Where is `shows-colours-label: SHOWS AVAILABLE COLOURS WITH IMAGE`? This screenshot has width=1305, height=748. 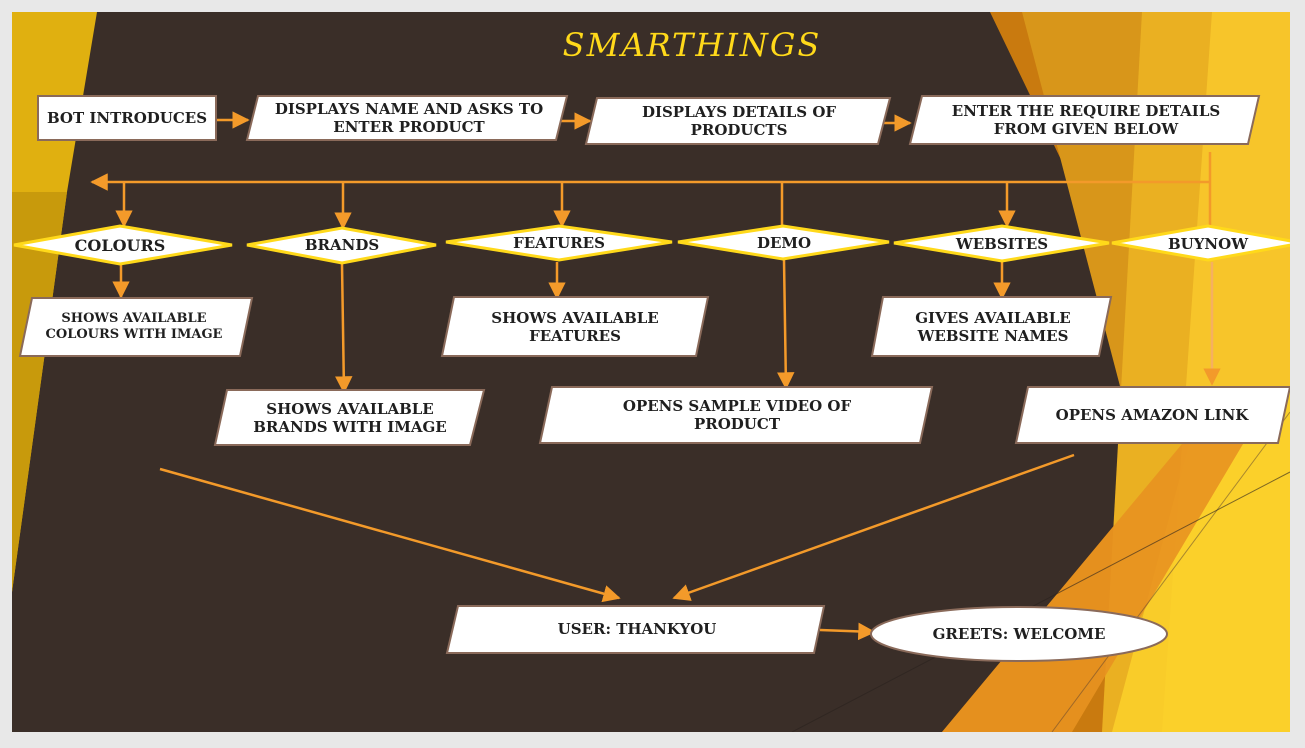 shows-colours-label: SHOWS AVAILABLE COLOURS WITH IMAGE is located at coordinates (134, 326).